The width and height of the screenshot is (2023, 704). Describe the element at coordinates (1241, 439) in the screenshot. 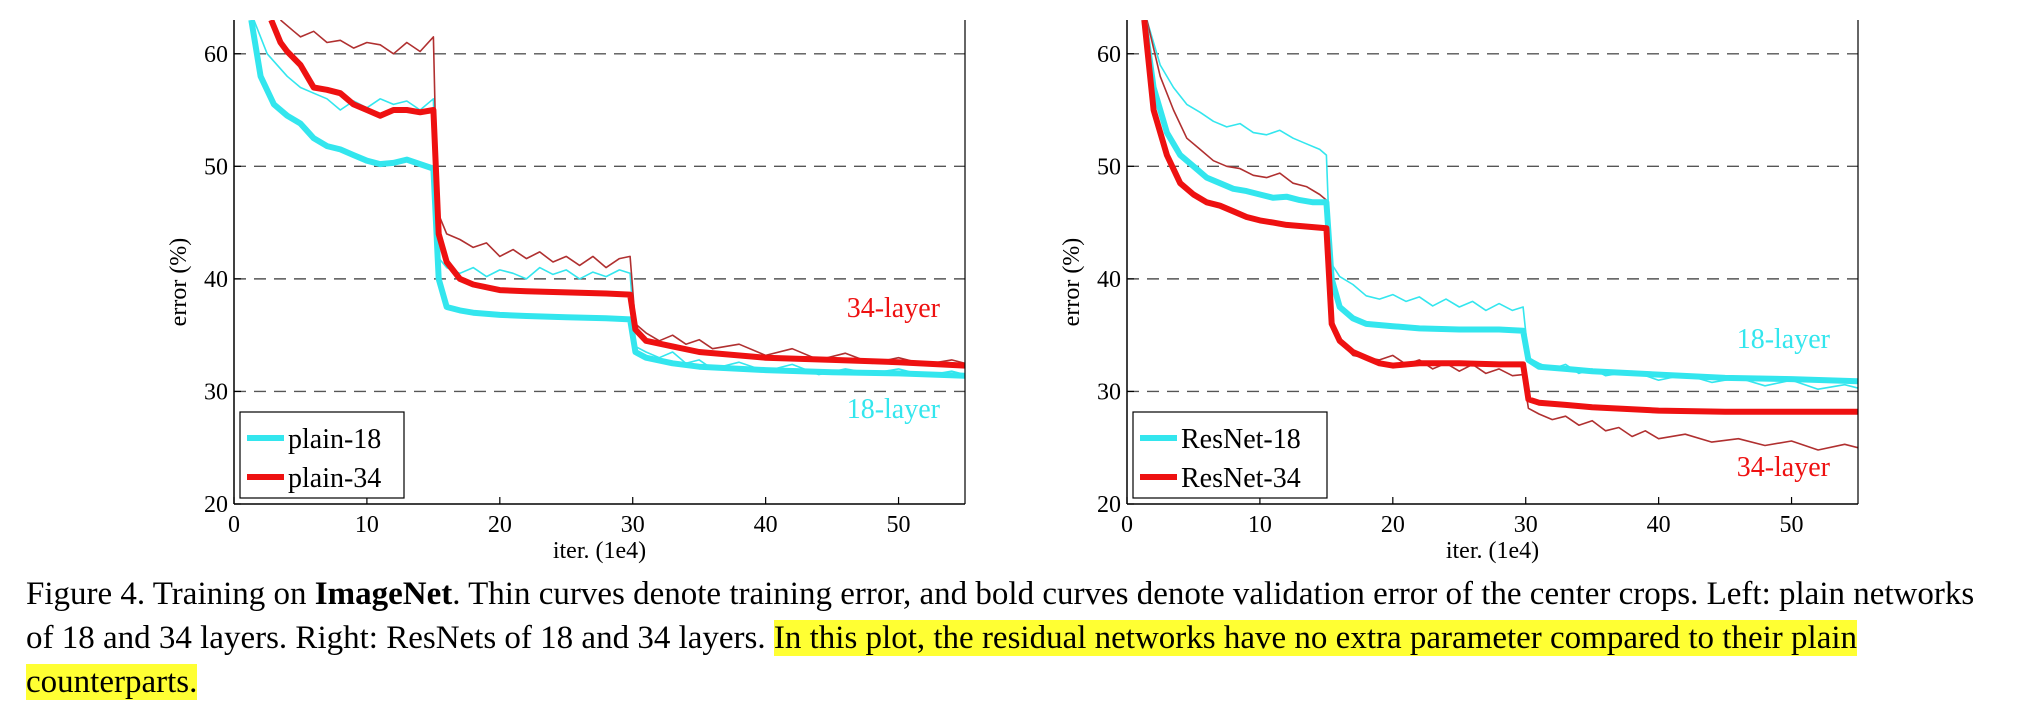

I see `legend-label: ResNet-18` at that location.